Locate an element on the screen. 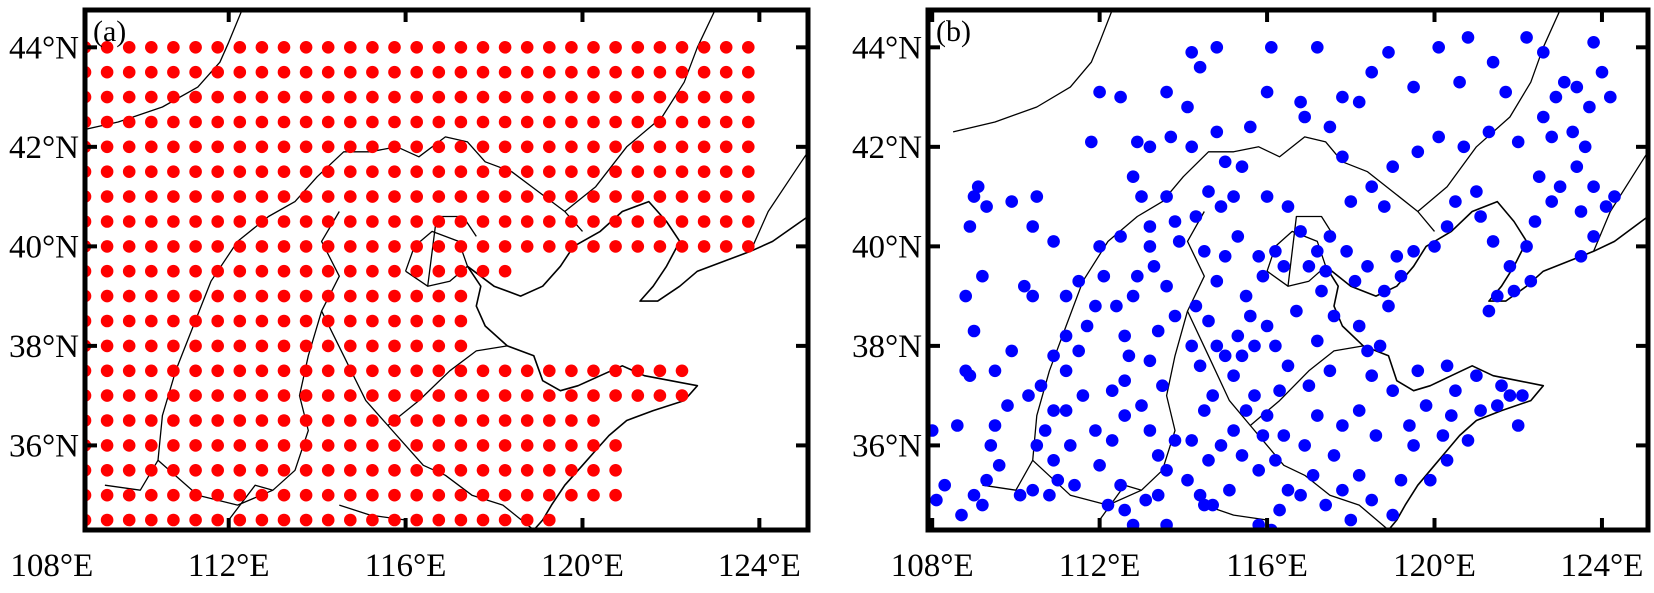 The height and width of the screenshot is (593, 1654). panel-label: (a) is located at coordinates (109, 31).